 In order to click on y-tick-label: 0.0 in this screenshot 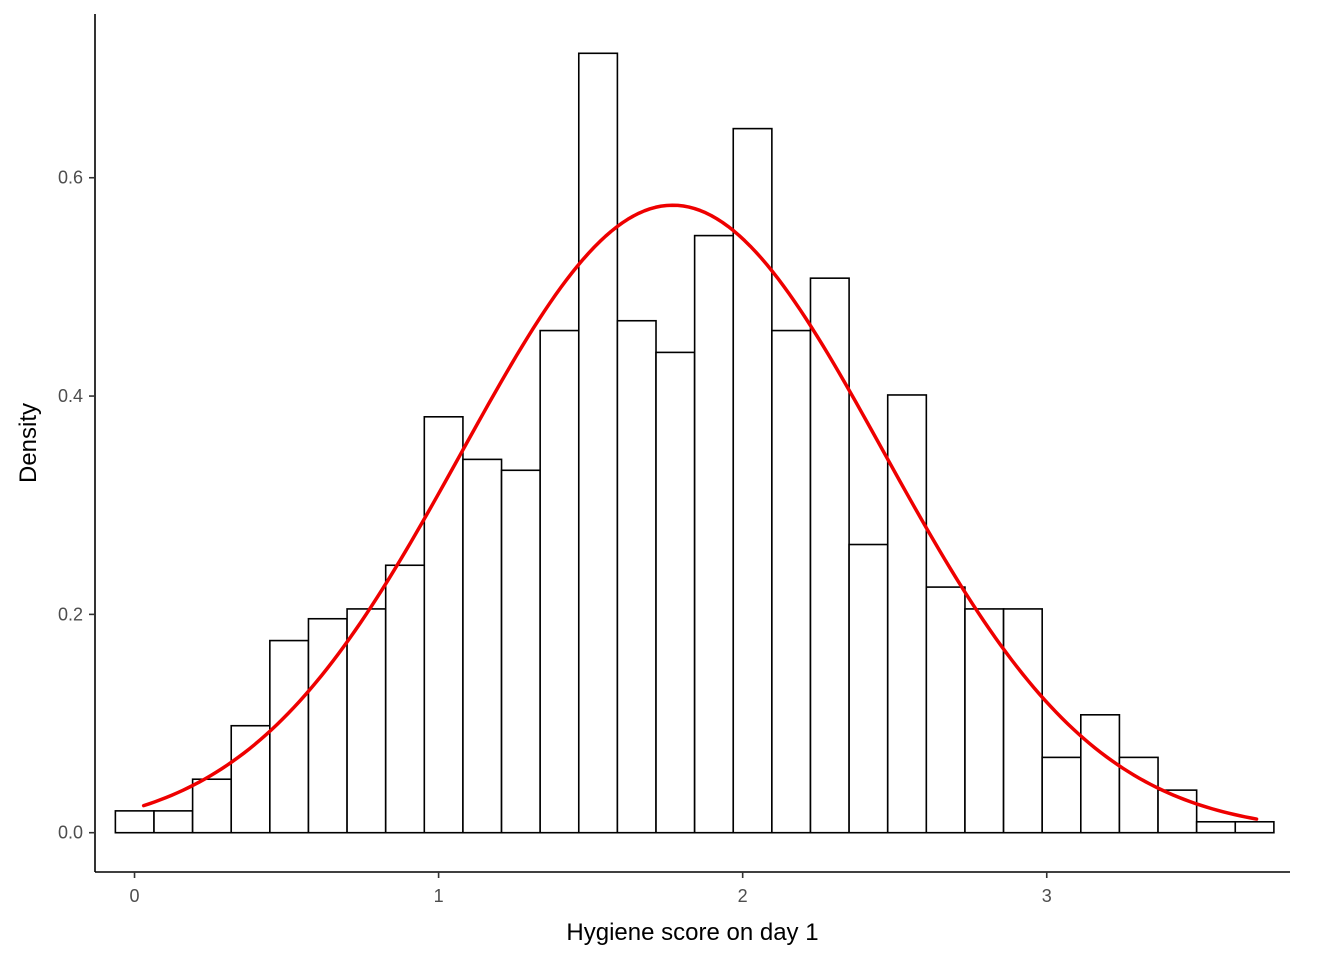, I will do `click(70, 833)`.